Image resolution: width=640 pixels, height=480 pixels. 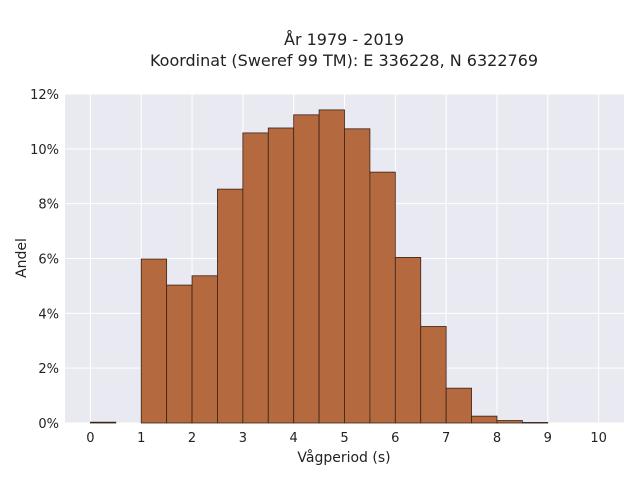 I want to click on chart-title-line-1: År 1979 - 2019, so click(x=344, y=39).